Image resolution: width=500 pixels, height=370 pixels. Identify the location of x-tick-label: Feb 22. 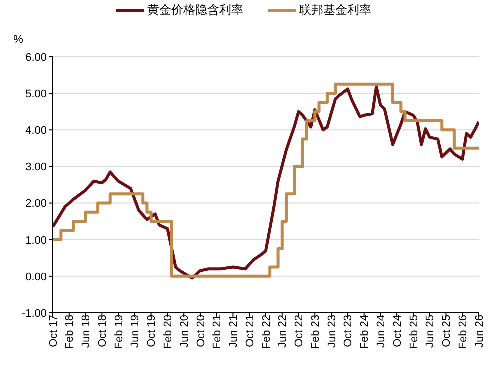
(266, 332).